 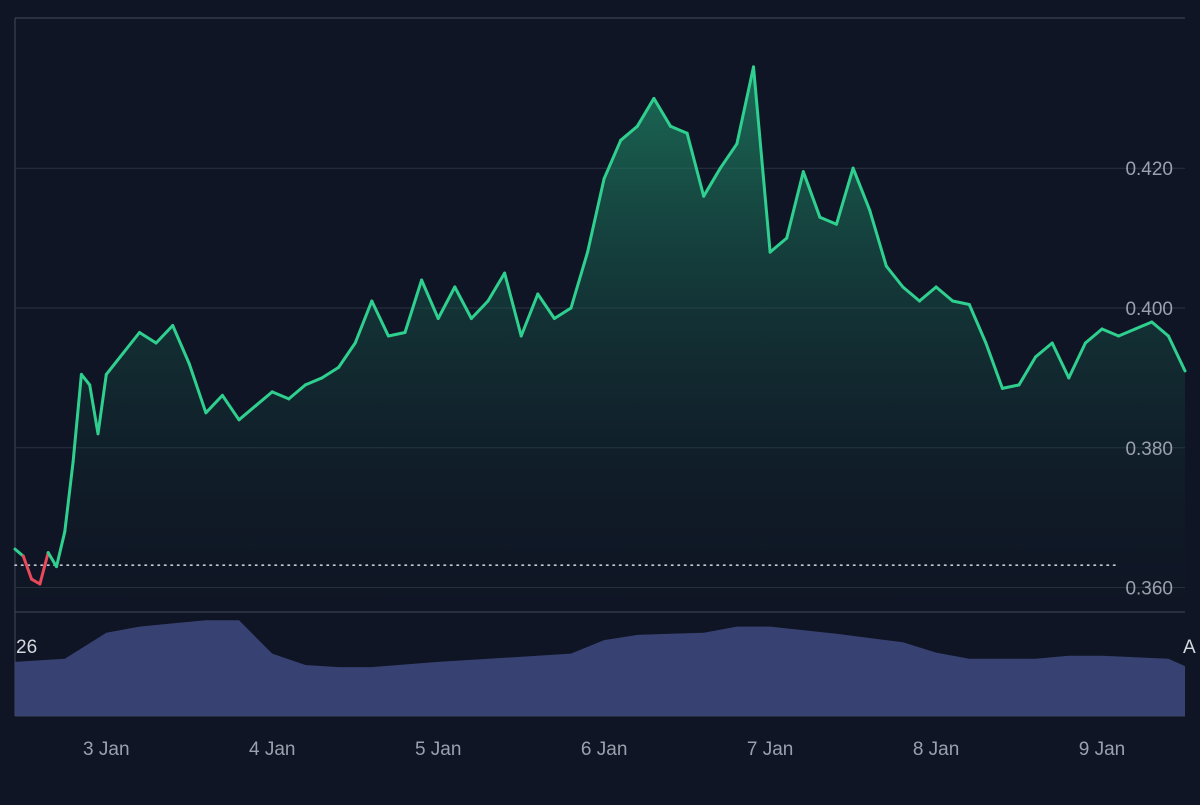 I want to click on x-tick-label: 5 Jan, so click(x=438, y=749).